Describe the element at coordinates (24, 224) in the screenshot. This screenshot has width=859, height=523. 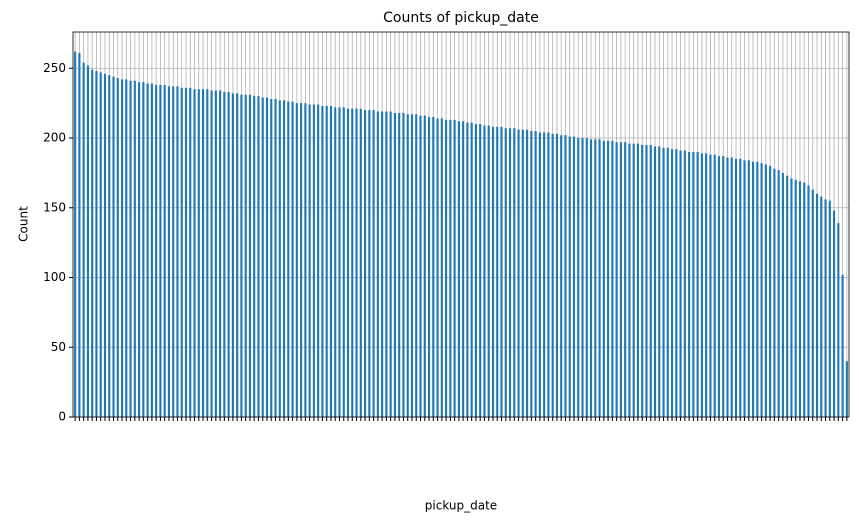
I see `y-axis-label: Count` at that location.